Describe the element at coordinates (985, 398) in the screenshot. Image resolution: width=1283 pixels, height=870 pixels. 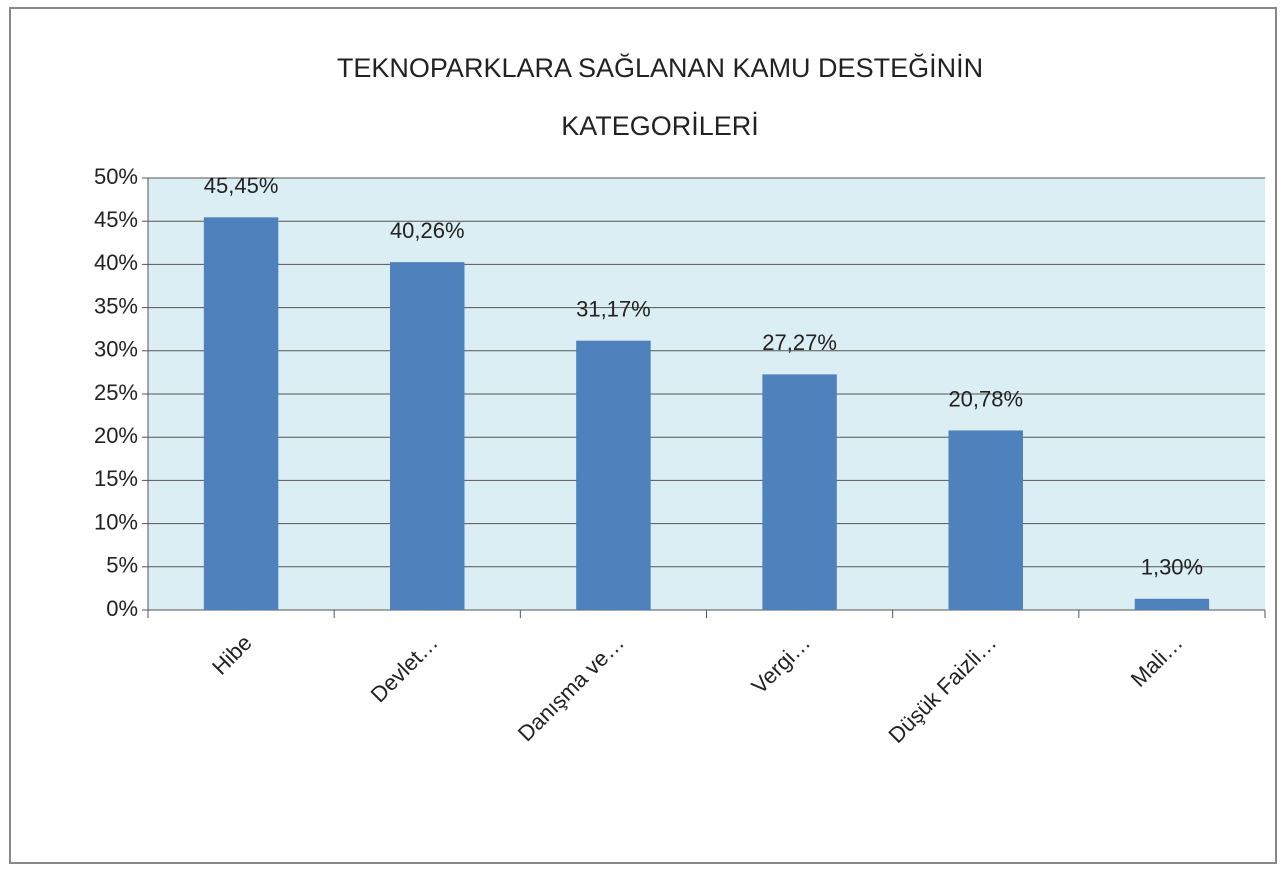
I see `data-label: 20,78%` at that location.